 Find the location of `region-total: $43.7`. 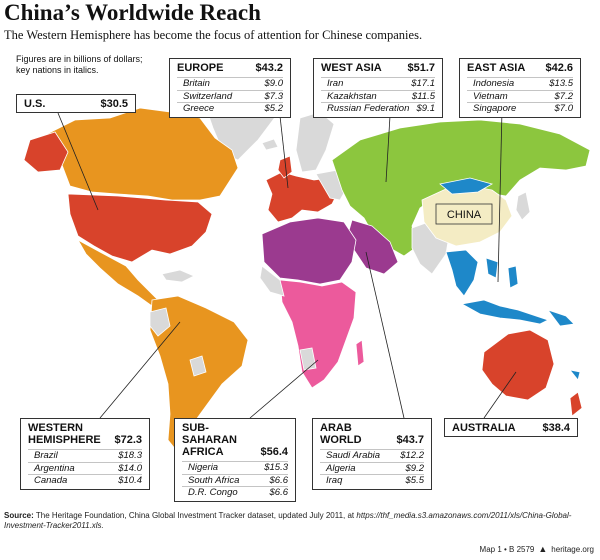

region-total: $43.7 is located at coordinates (410, 440).